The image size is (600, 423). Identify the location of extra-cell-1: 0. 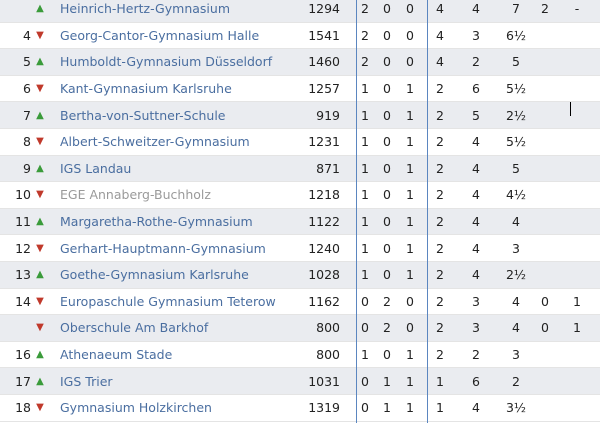
(545, 328).